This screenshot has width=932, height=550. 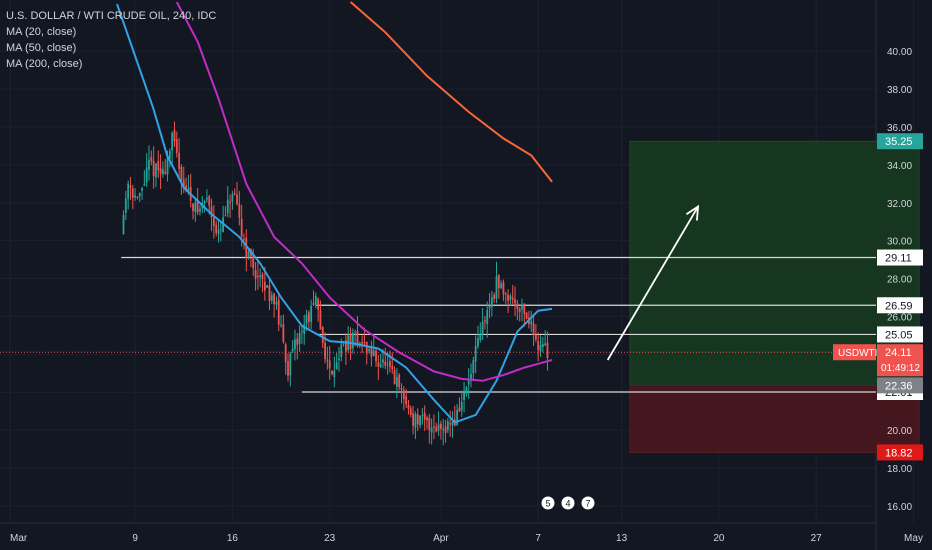 What do you see at coordinates (854, 352) in the screenshot?
I see `symbol-tag-bg` at bounding box center [854, 352].